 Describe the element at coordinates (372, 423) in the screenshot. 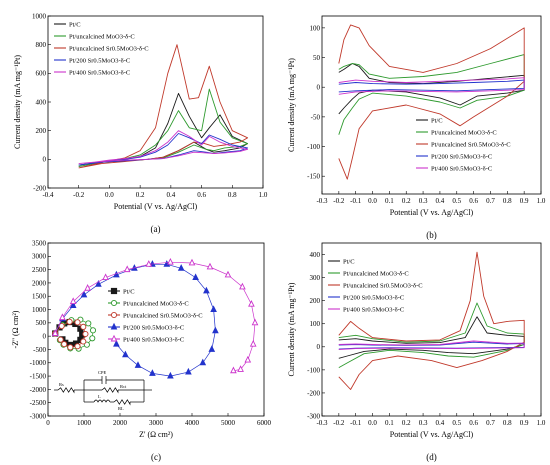

I see `x-tick-label: 0.0` at that location.